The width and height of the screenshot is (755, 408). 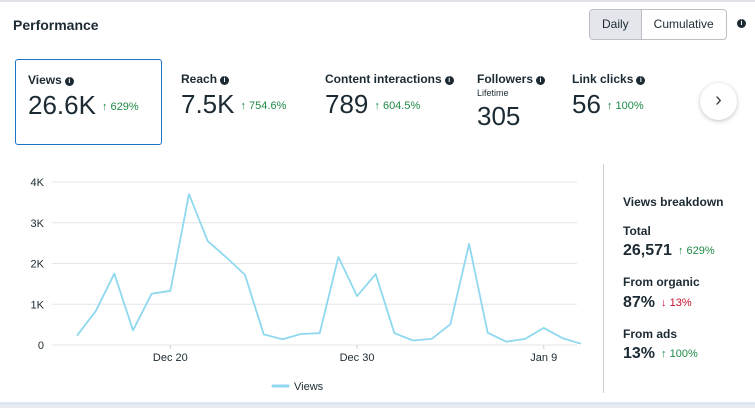 What do you see at coordinates (650, 334) in the screenshot?
I see `ads-label: From ads` at bounding box center [650, 334].